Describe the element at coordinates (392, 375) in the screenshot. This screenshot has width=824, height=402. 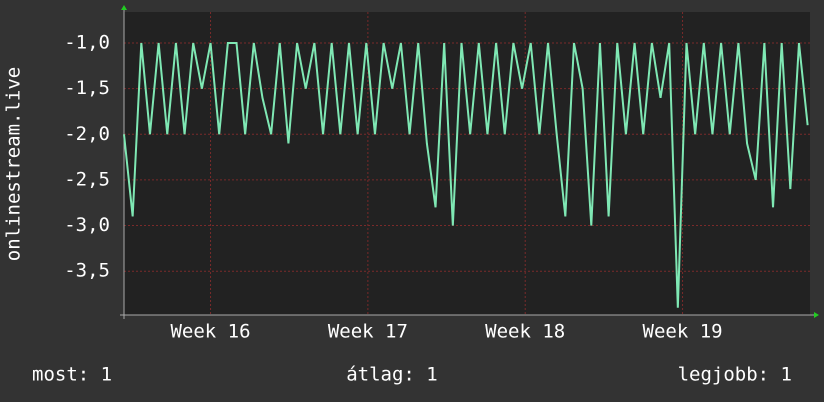
I see `stat-average: átlag: 1` at that location.